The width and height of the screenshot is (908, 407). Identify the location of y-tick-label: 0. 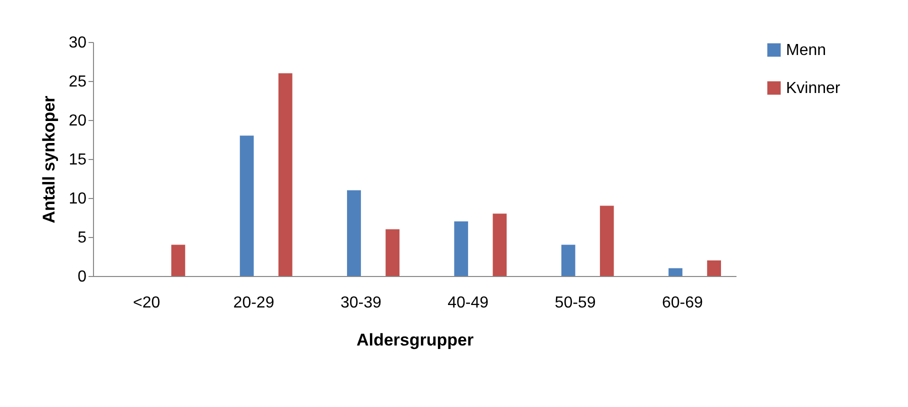
(82, 277).